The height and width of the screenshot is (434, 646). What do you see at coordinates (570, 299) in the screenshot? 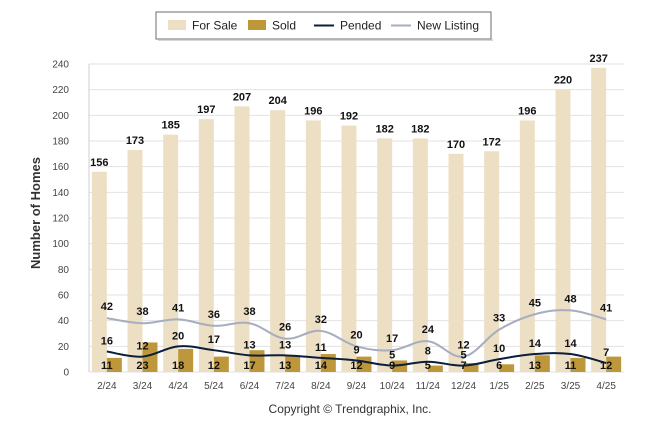
I see `data-label-new-listing: 48` at bounding box center [570, 299].